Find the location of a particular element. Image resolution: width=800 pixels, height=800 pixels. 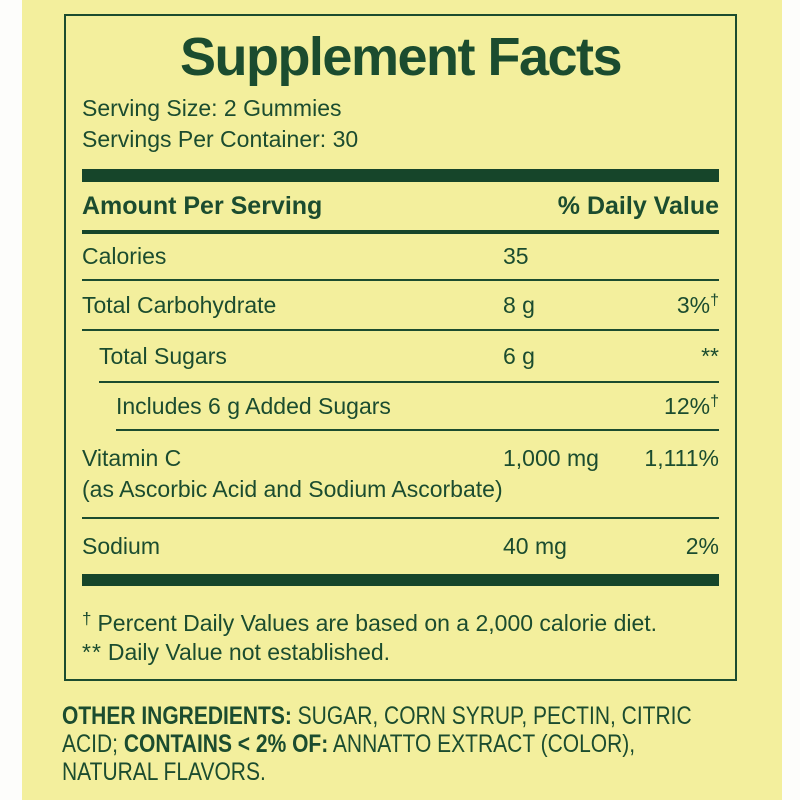

nutrient-dv: ** is located at coordinates (710, 355).